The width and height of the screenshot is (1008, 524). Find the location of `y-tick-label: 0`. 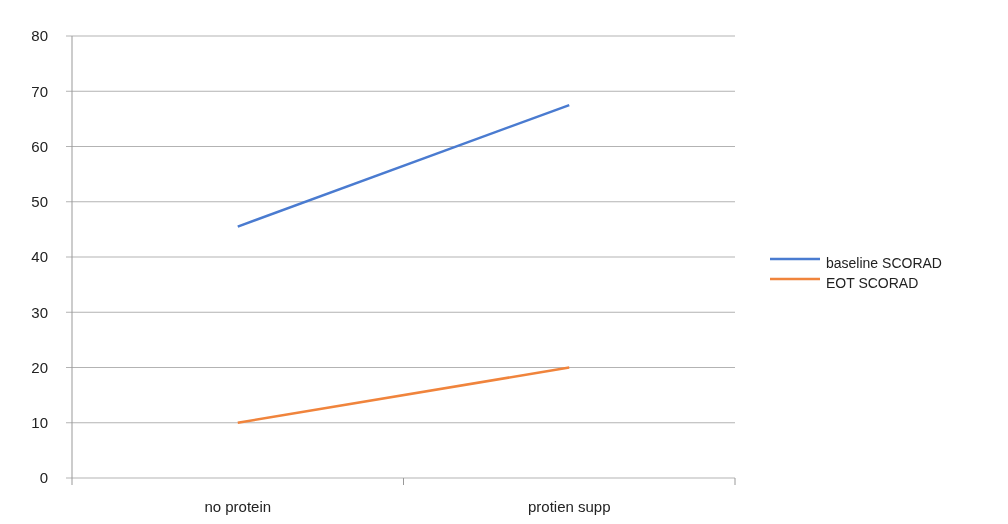

y-tick-label: 0 is located at coordinates (43, 478).